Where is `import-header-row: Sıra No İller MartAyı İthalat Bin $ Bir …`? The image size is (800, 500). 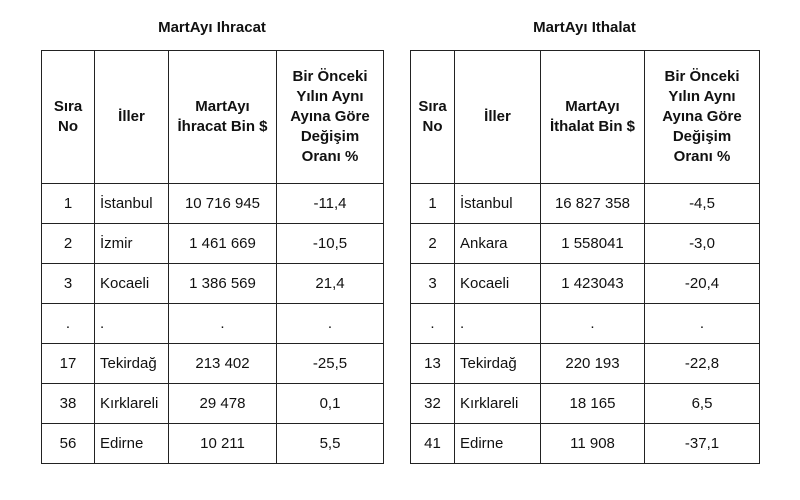 import-header-row: Sıra No İller MartAyı İthalat Bin $ Bir … is located at coordinates (585, 117).